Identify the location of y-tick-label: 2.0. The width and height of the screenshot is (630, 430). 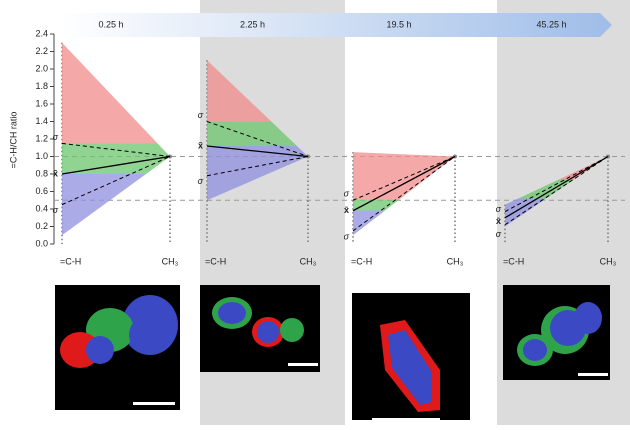
(41, 68).